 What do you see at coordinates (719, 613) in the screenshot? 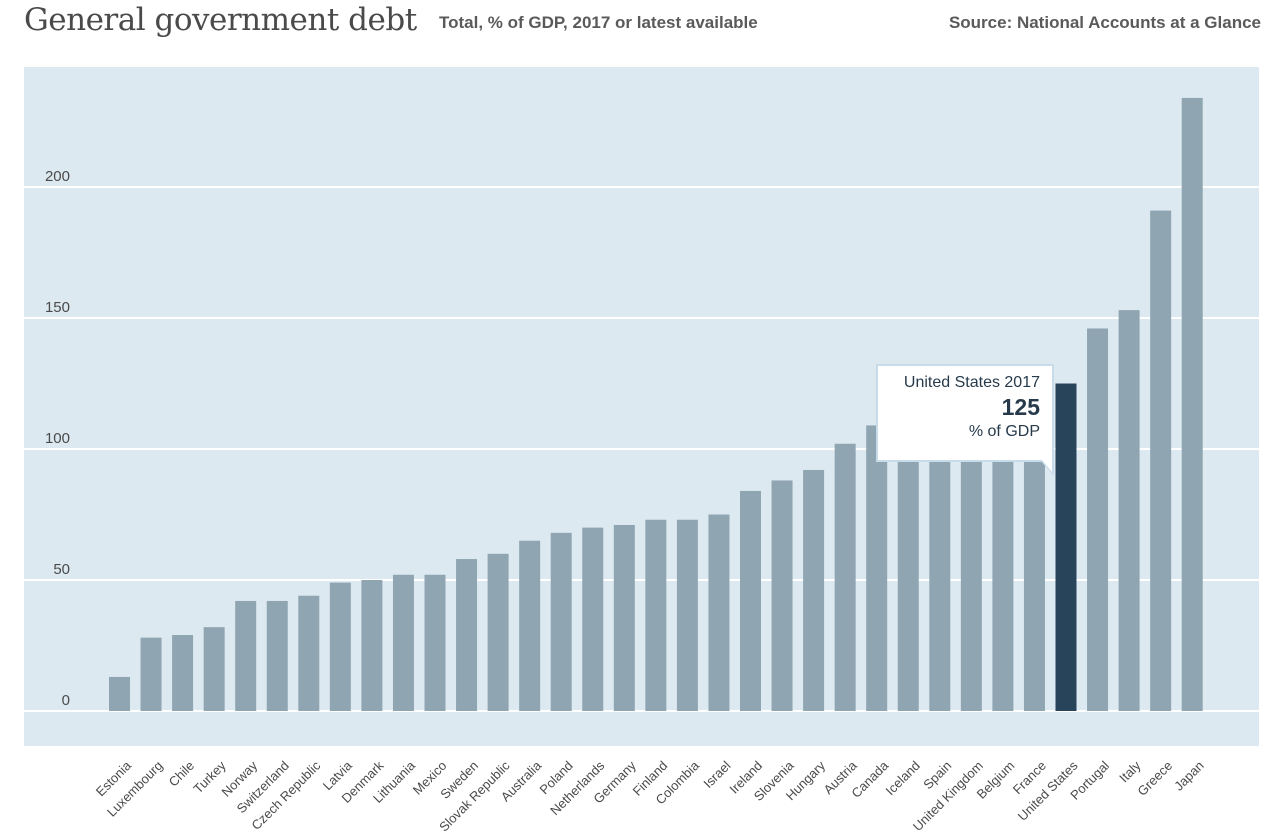
I see `bar-israel` at bounding box center [719, 613].